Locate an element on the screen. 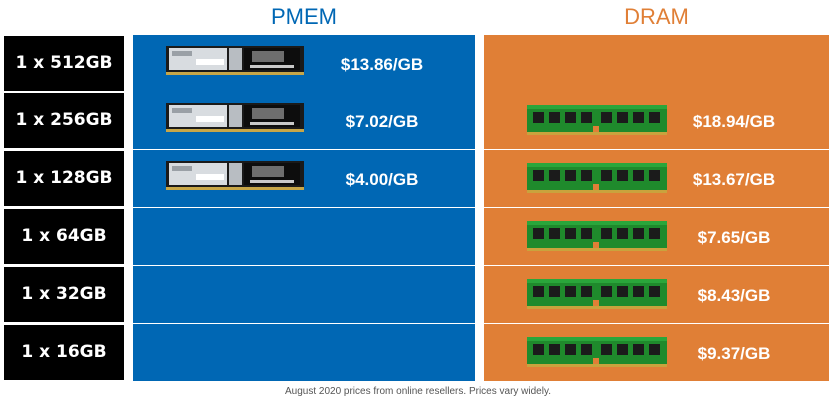 This screenshot has width=836, height=404. pmem-price: $13.86/GB is located at coordinates (382, 64).